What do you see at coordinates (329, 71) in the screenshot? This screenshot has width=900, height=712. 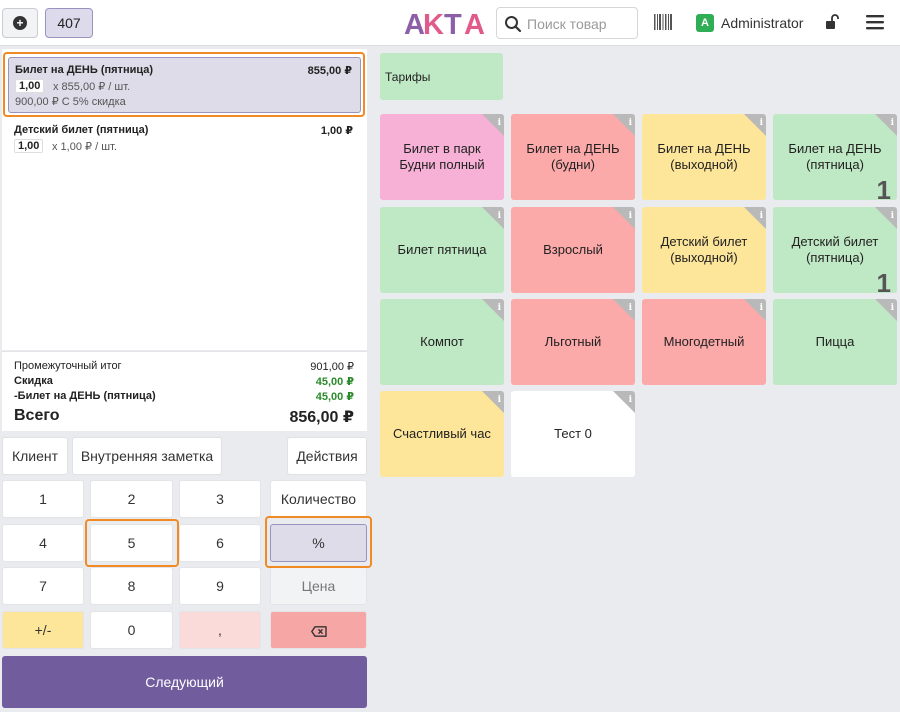 I see `order-line-price: 855,00 ₽` at bounding box center [329, 71].